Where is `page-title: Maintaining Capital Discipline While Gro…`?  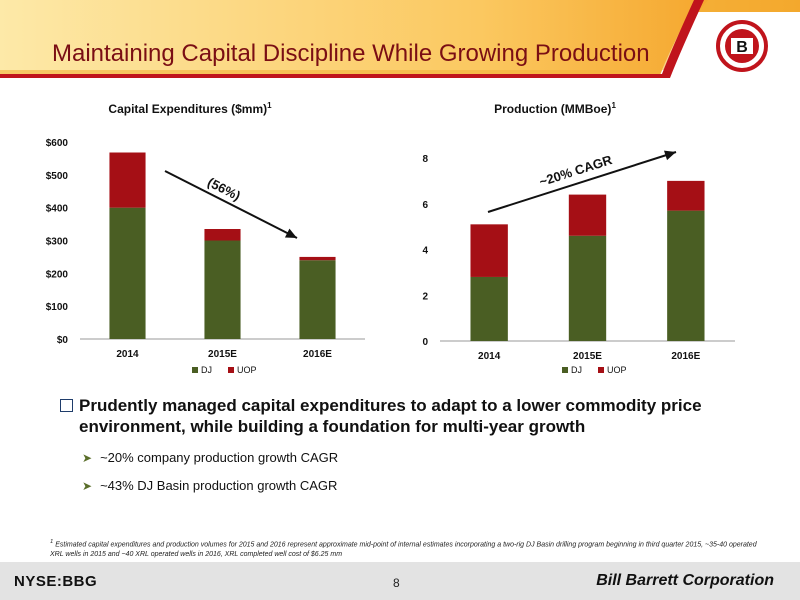 page-title: Maintaining Capital Discipline While Gro… is located at coordinates (351, 53).